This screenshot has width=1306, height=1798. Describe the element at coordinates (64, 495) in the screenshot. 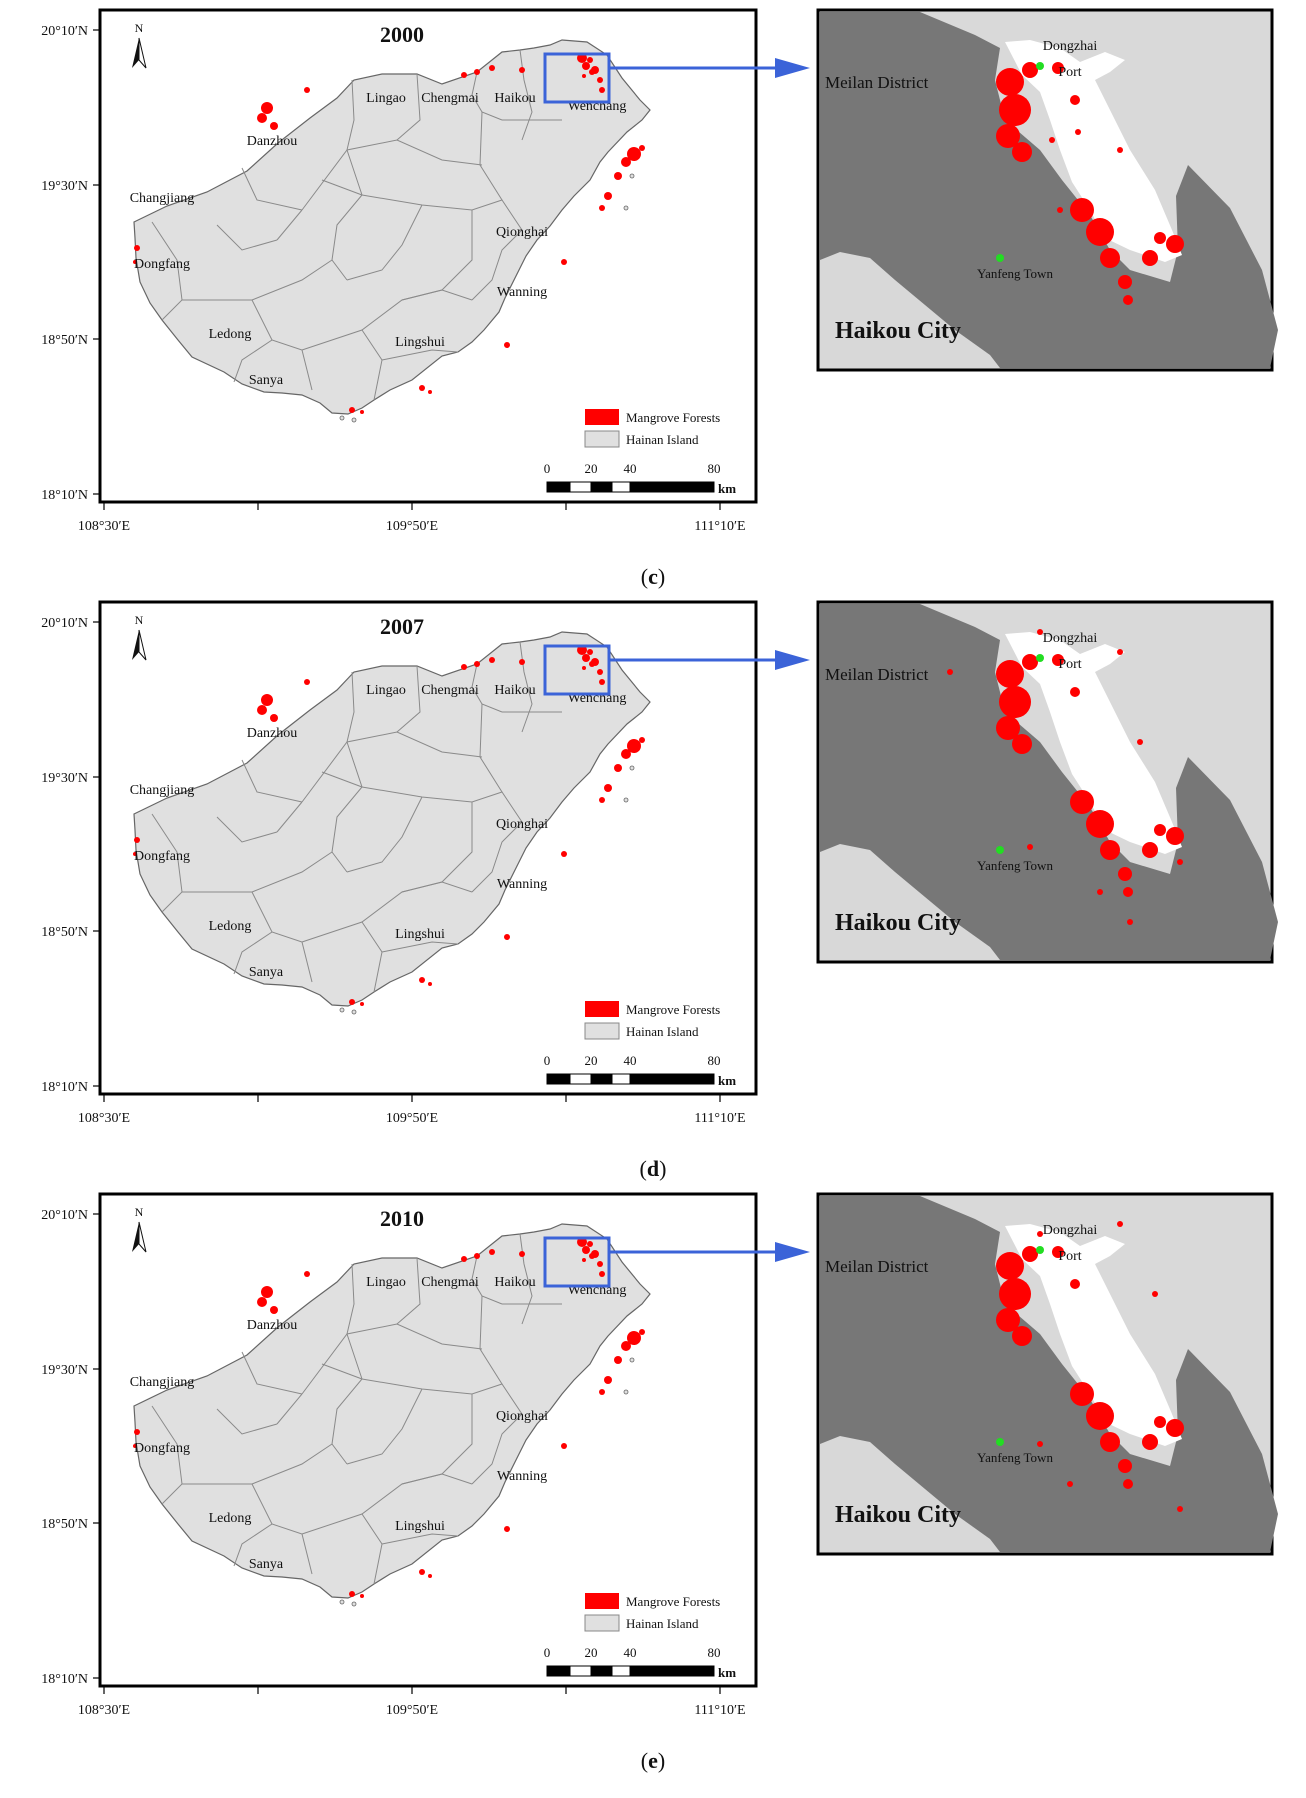

I see `lat-label: 18°10′N` at that location.